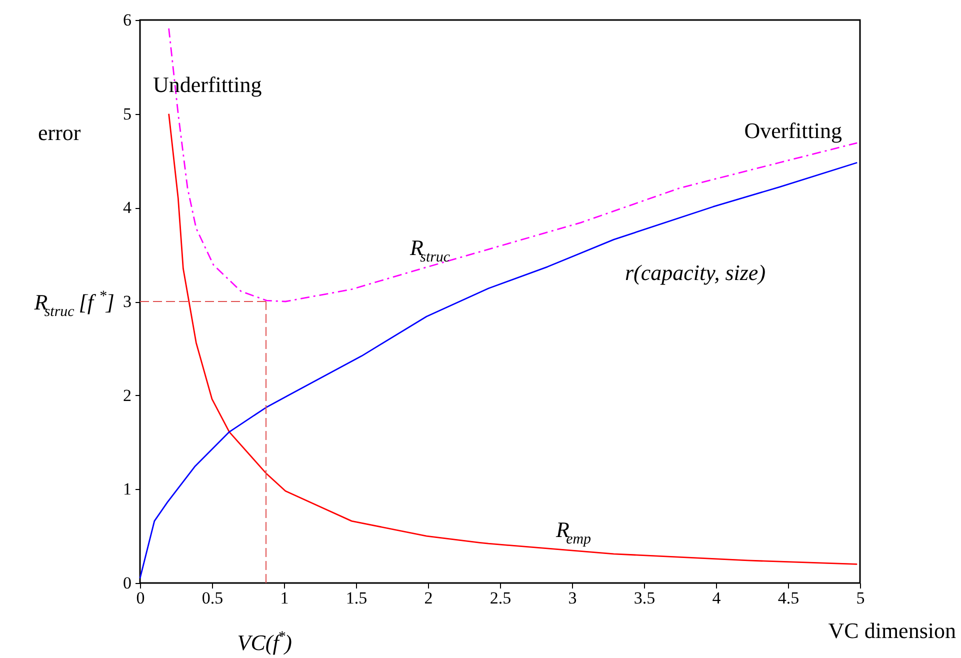 The width and height of the screenshot is (961, 658). What do you see at coordinates (793, 130) in the screenshot?
I see `annotation: Overfitting` at bounding box center [793, 130].